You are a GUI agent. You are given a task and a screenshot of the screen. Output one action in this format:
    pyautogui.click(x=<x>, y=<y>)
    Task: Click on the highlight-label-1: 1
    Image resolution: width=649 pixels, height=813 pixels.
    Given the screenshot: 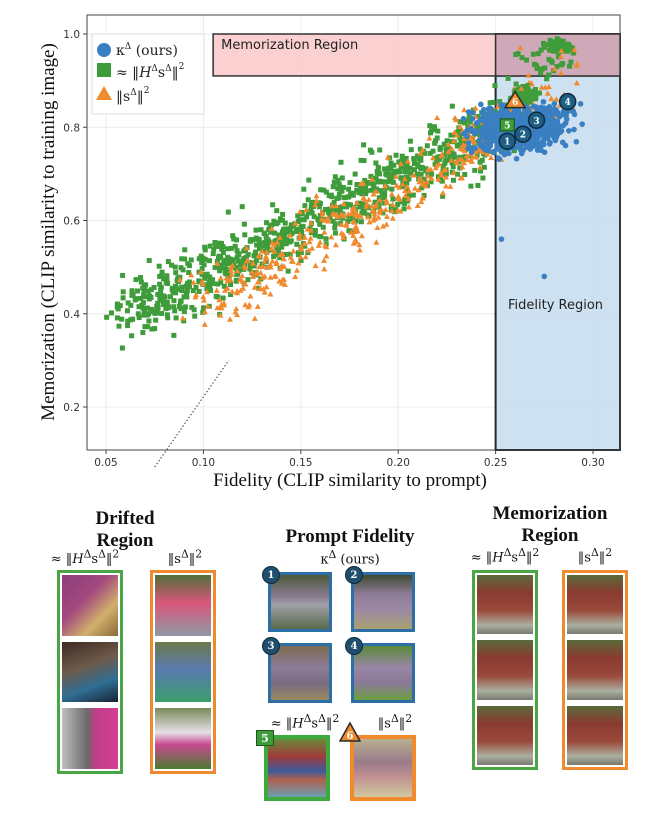 What is the action you would take?
    pyautogui.click(x=507, y=143)
    